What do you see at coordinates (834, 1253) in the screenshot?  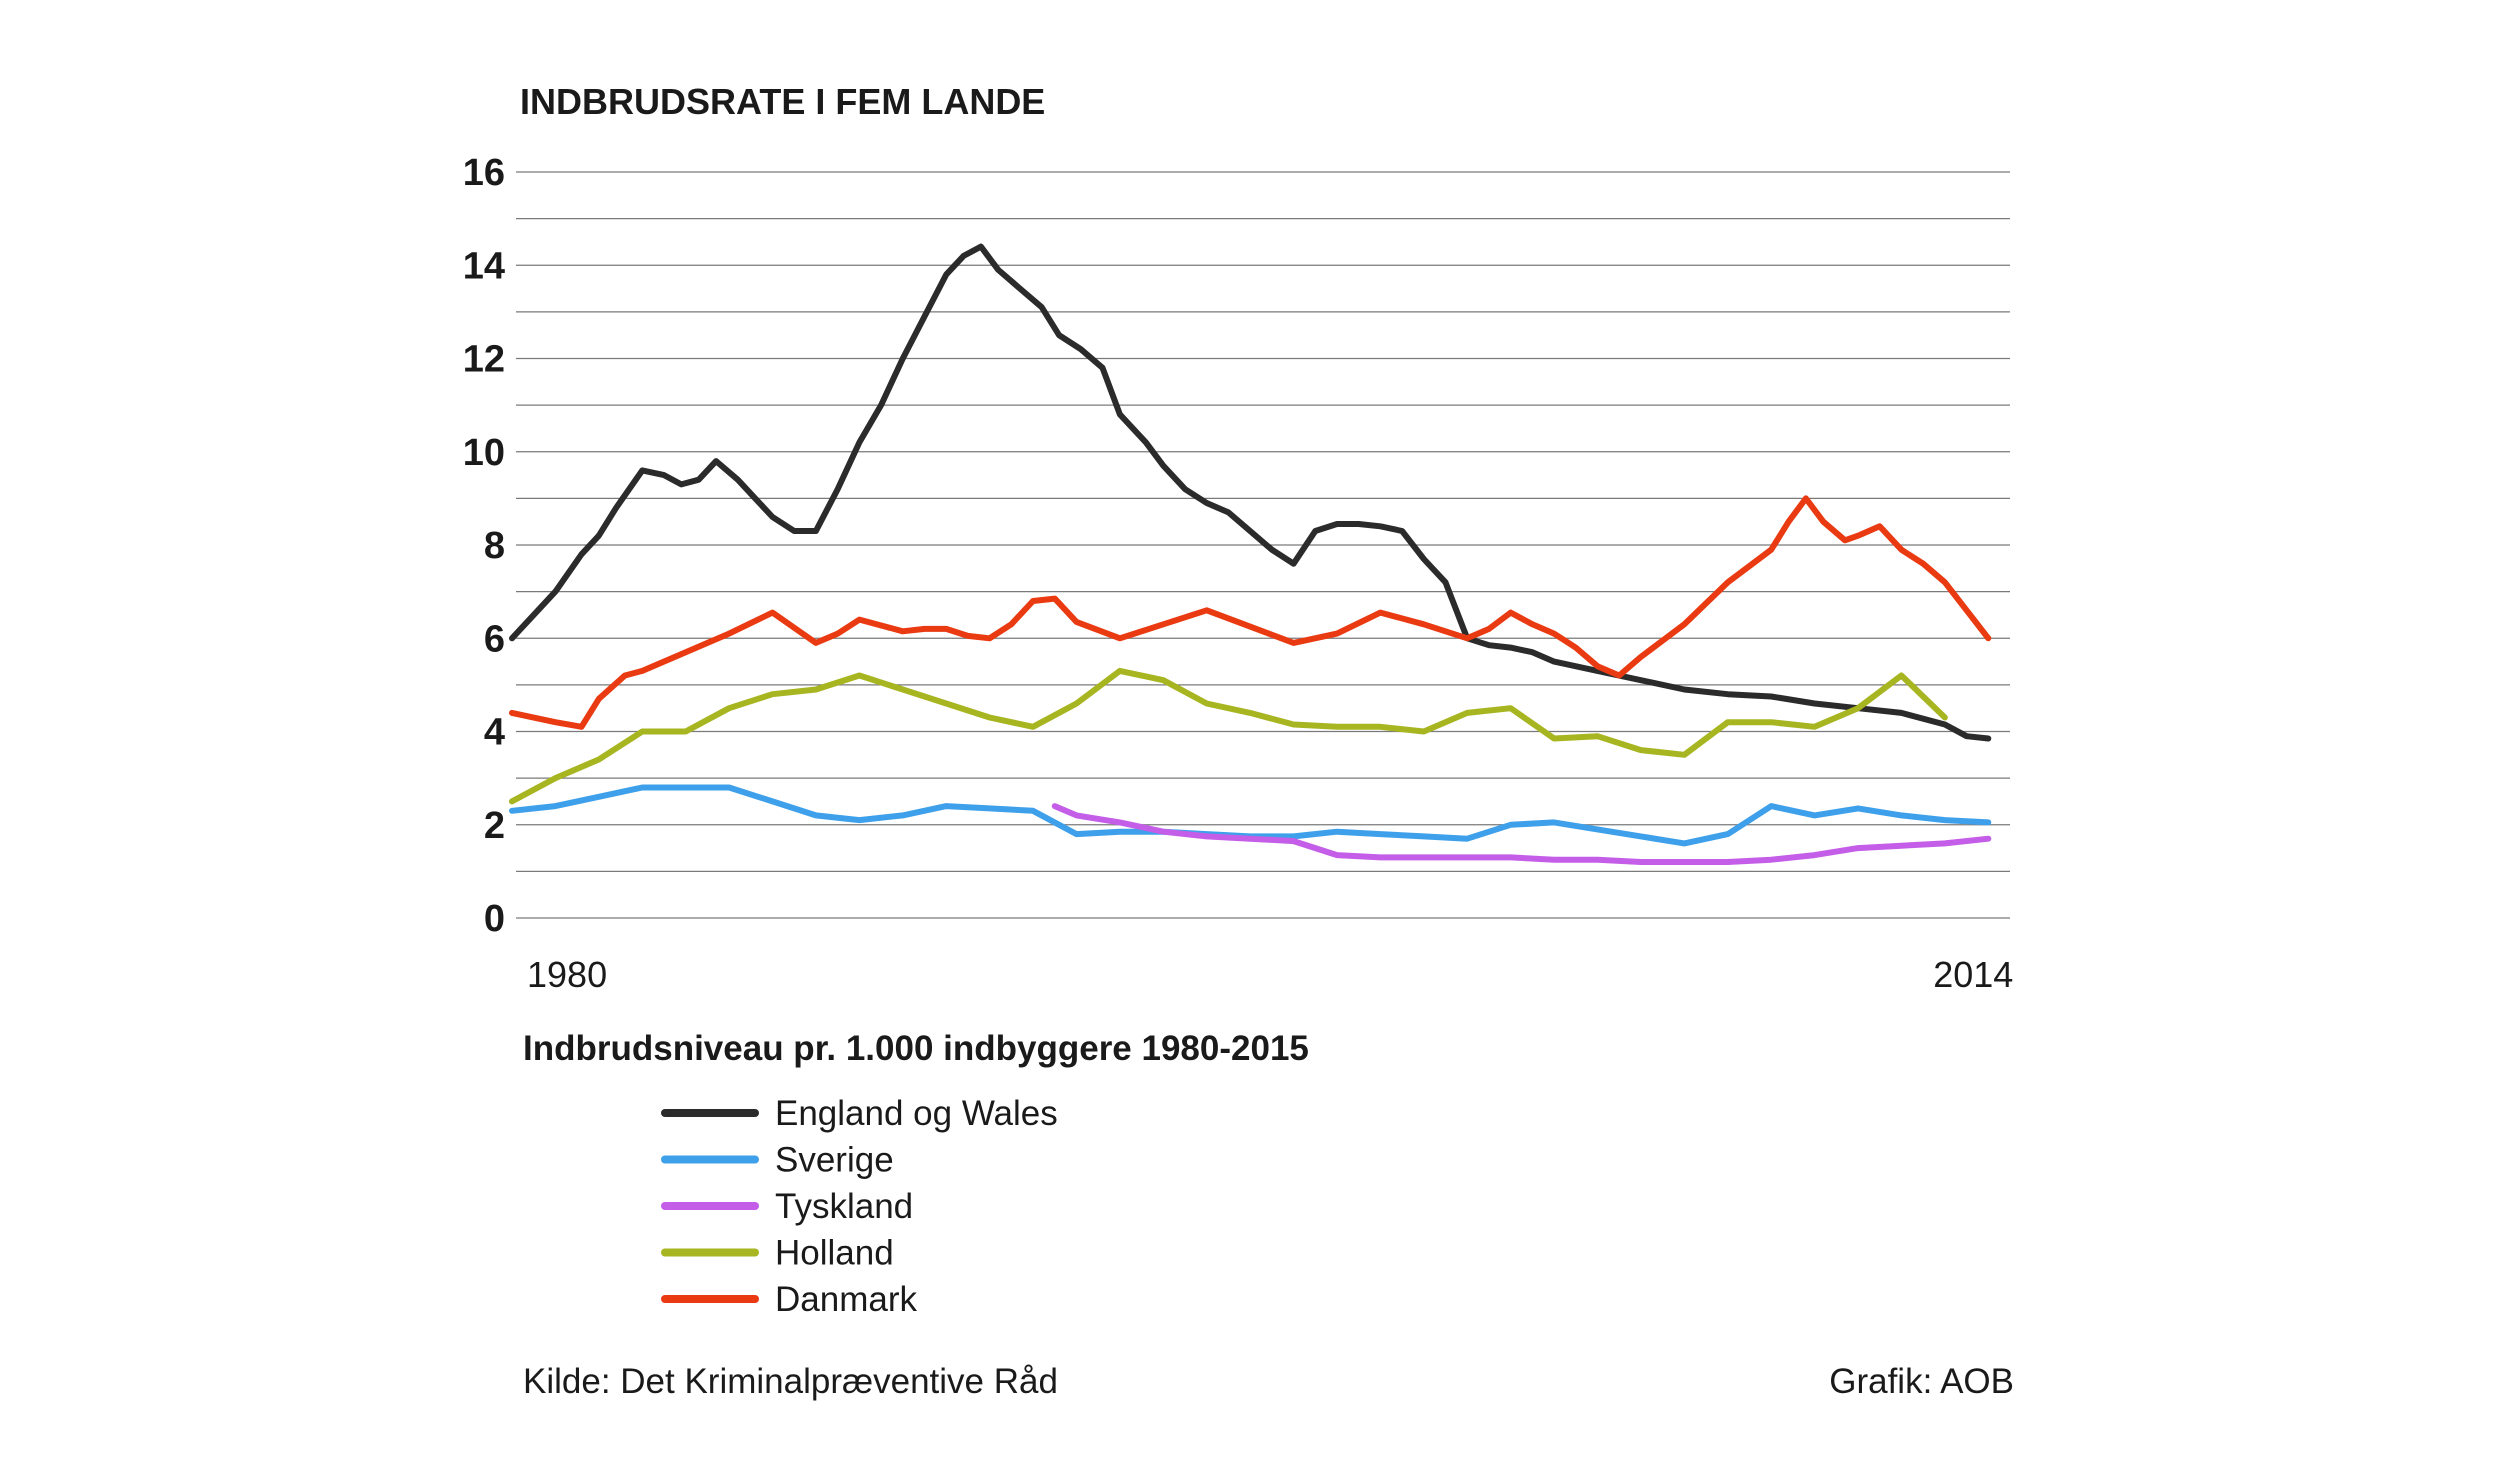 I see `legend-label-holland: Holland` at bounding box center [834, 1253].